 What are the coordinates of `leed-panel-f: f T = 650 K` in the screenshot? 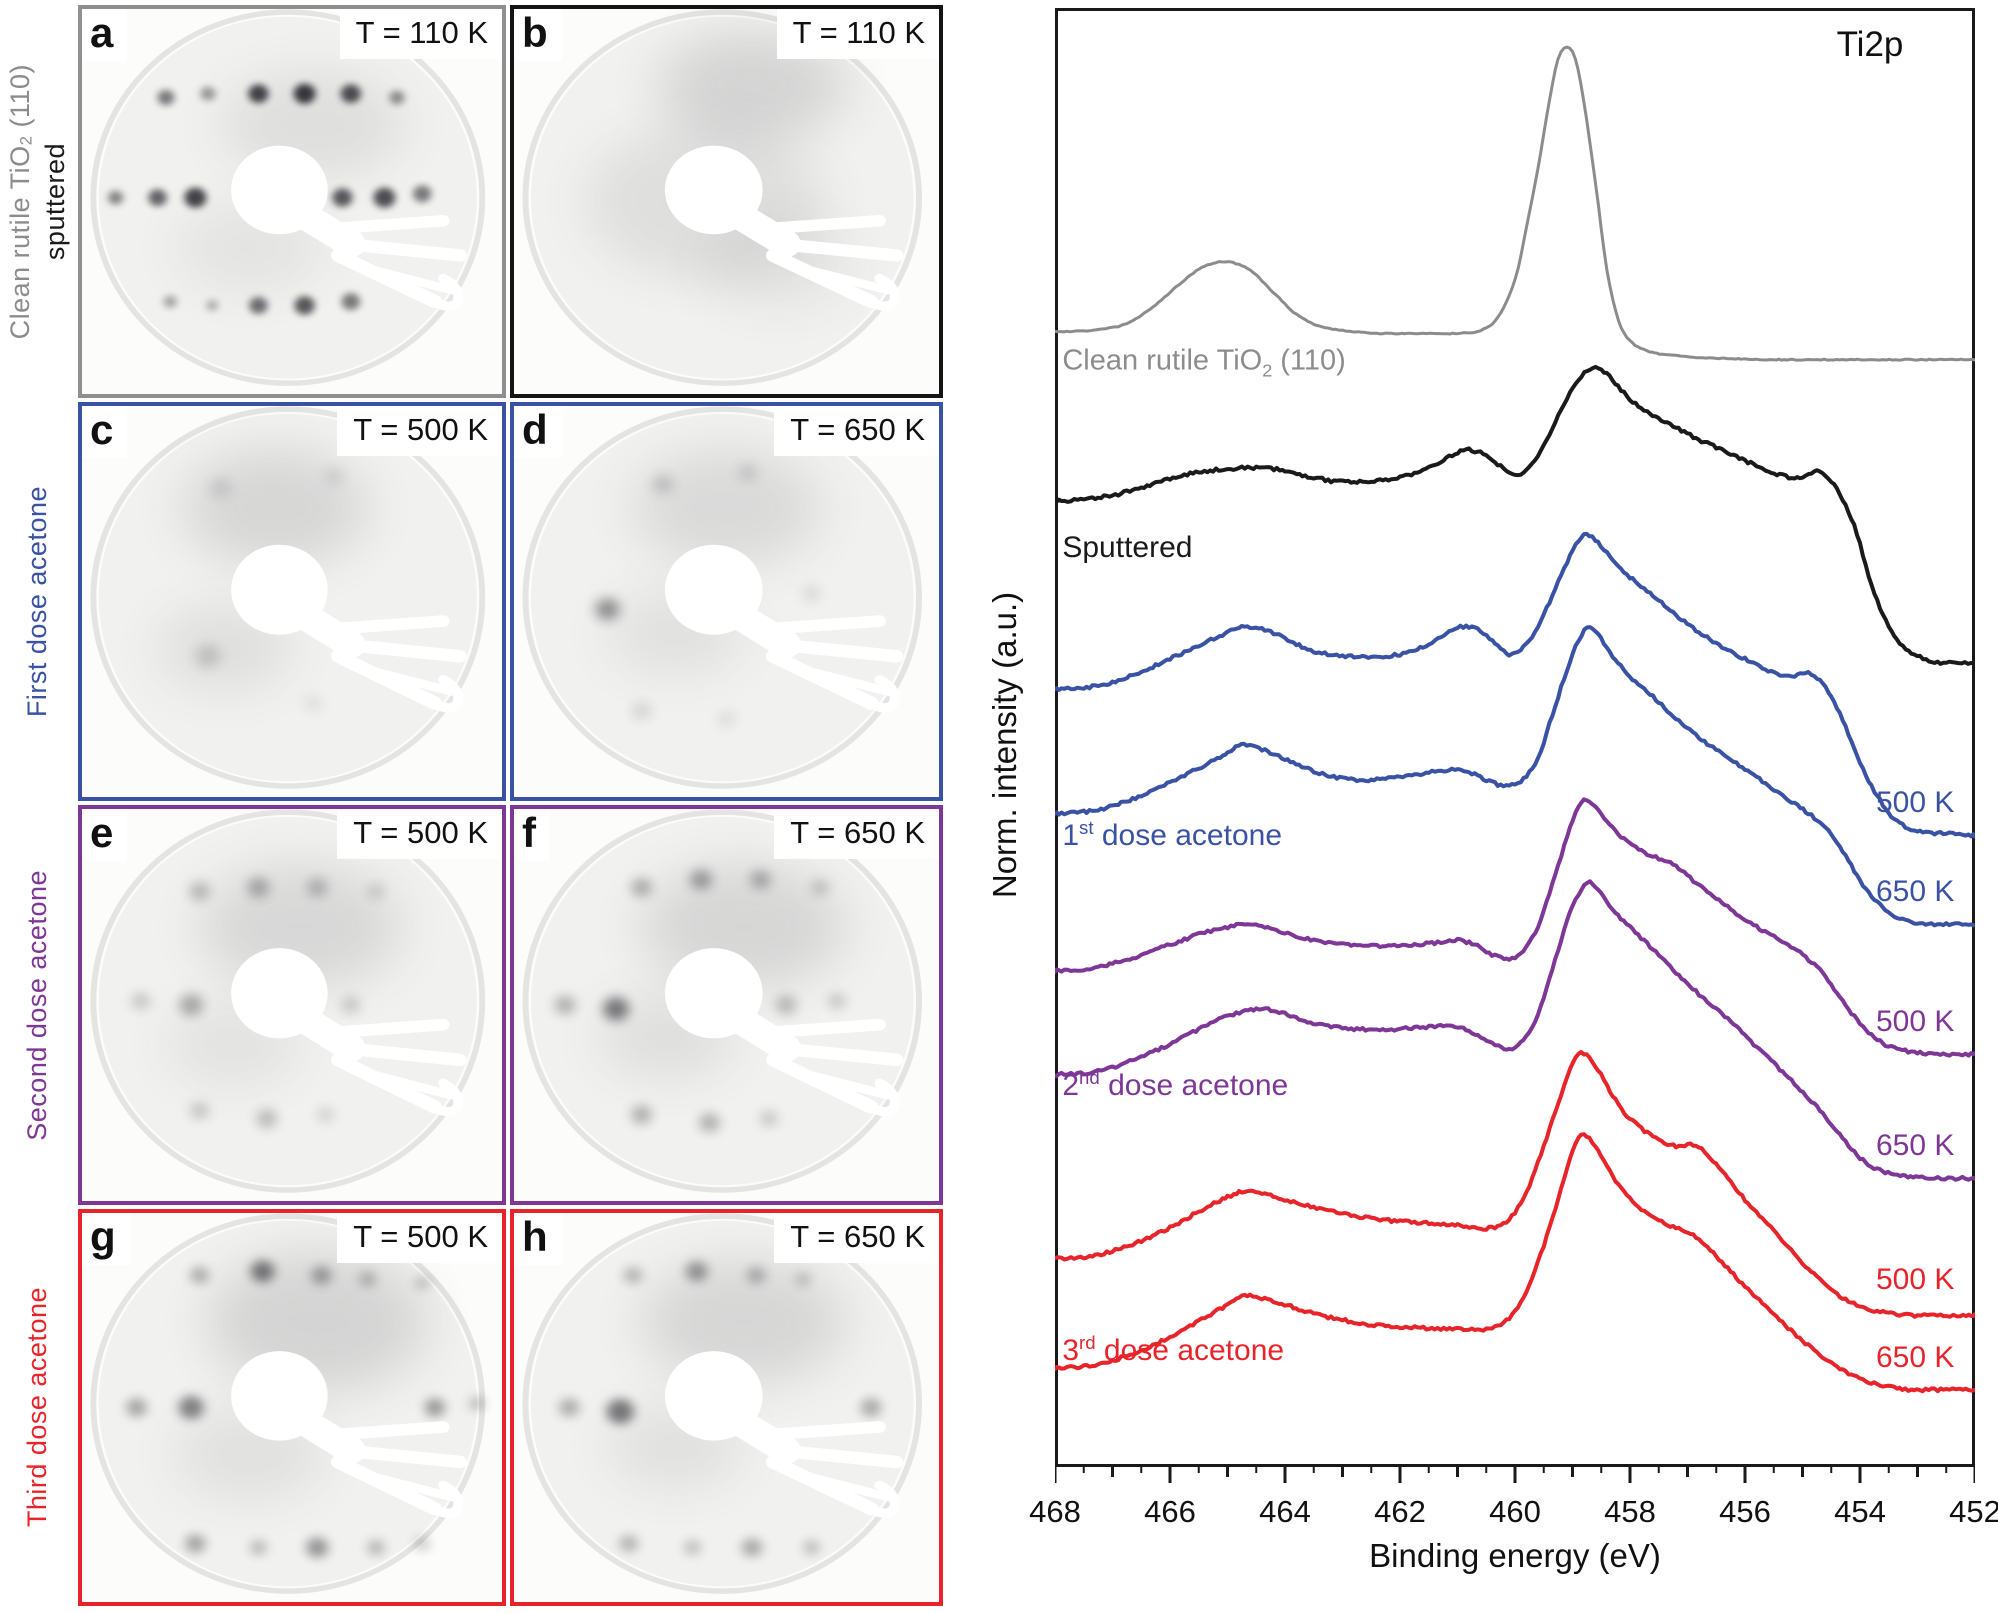 It's located at (726, 1005).